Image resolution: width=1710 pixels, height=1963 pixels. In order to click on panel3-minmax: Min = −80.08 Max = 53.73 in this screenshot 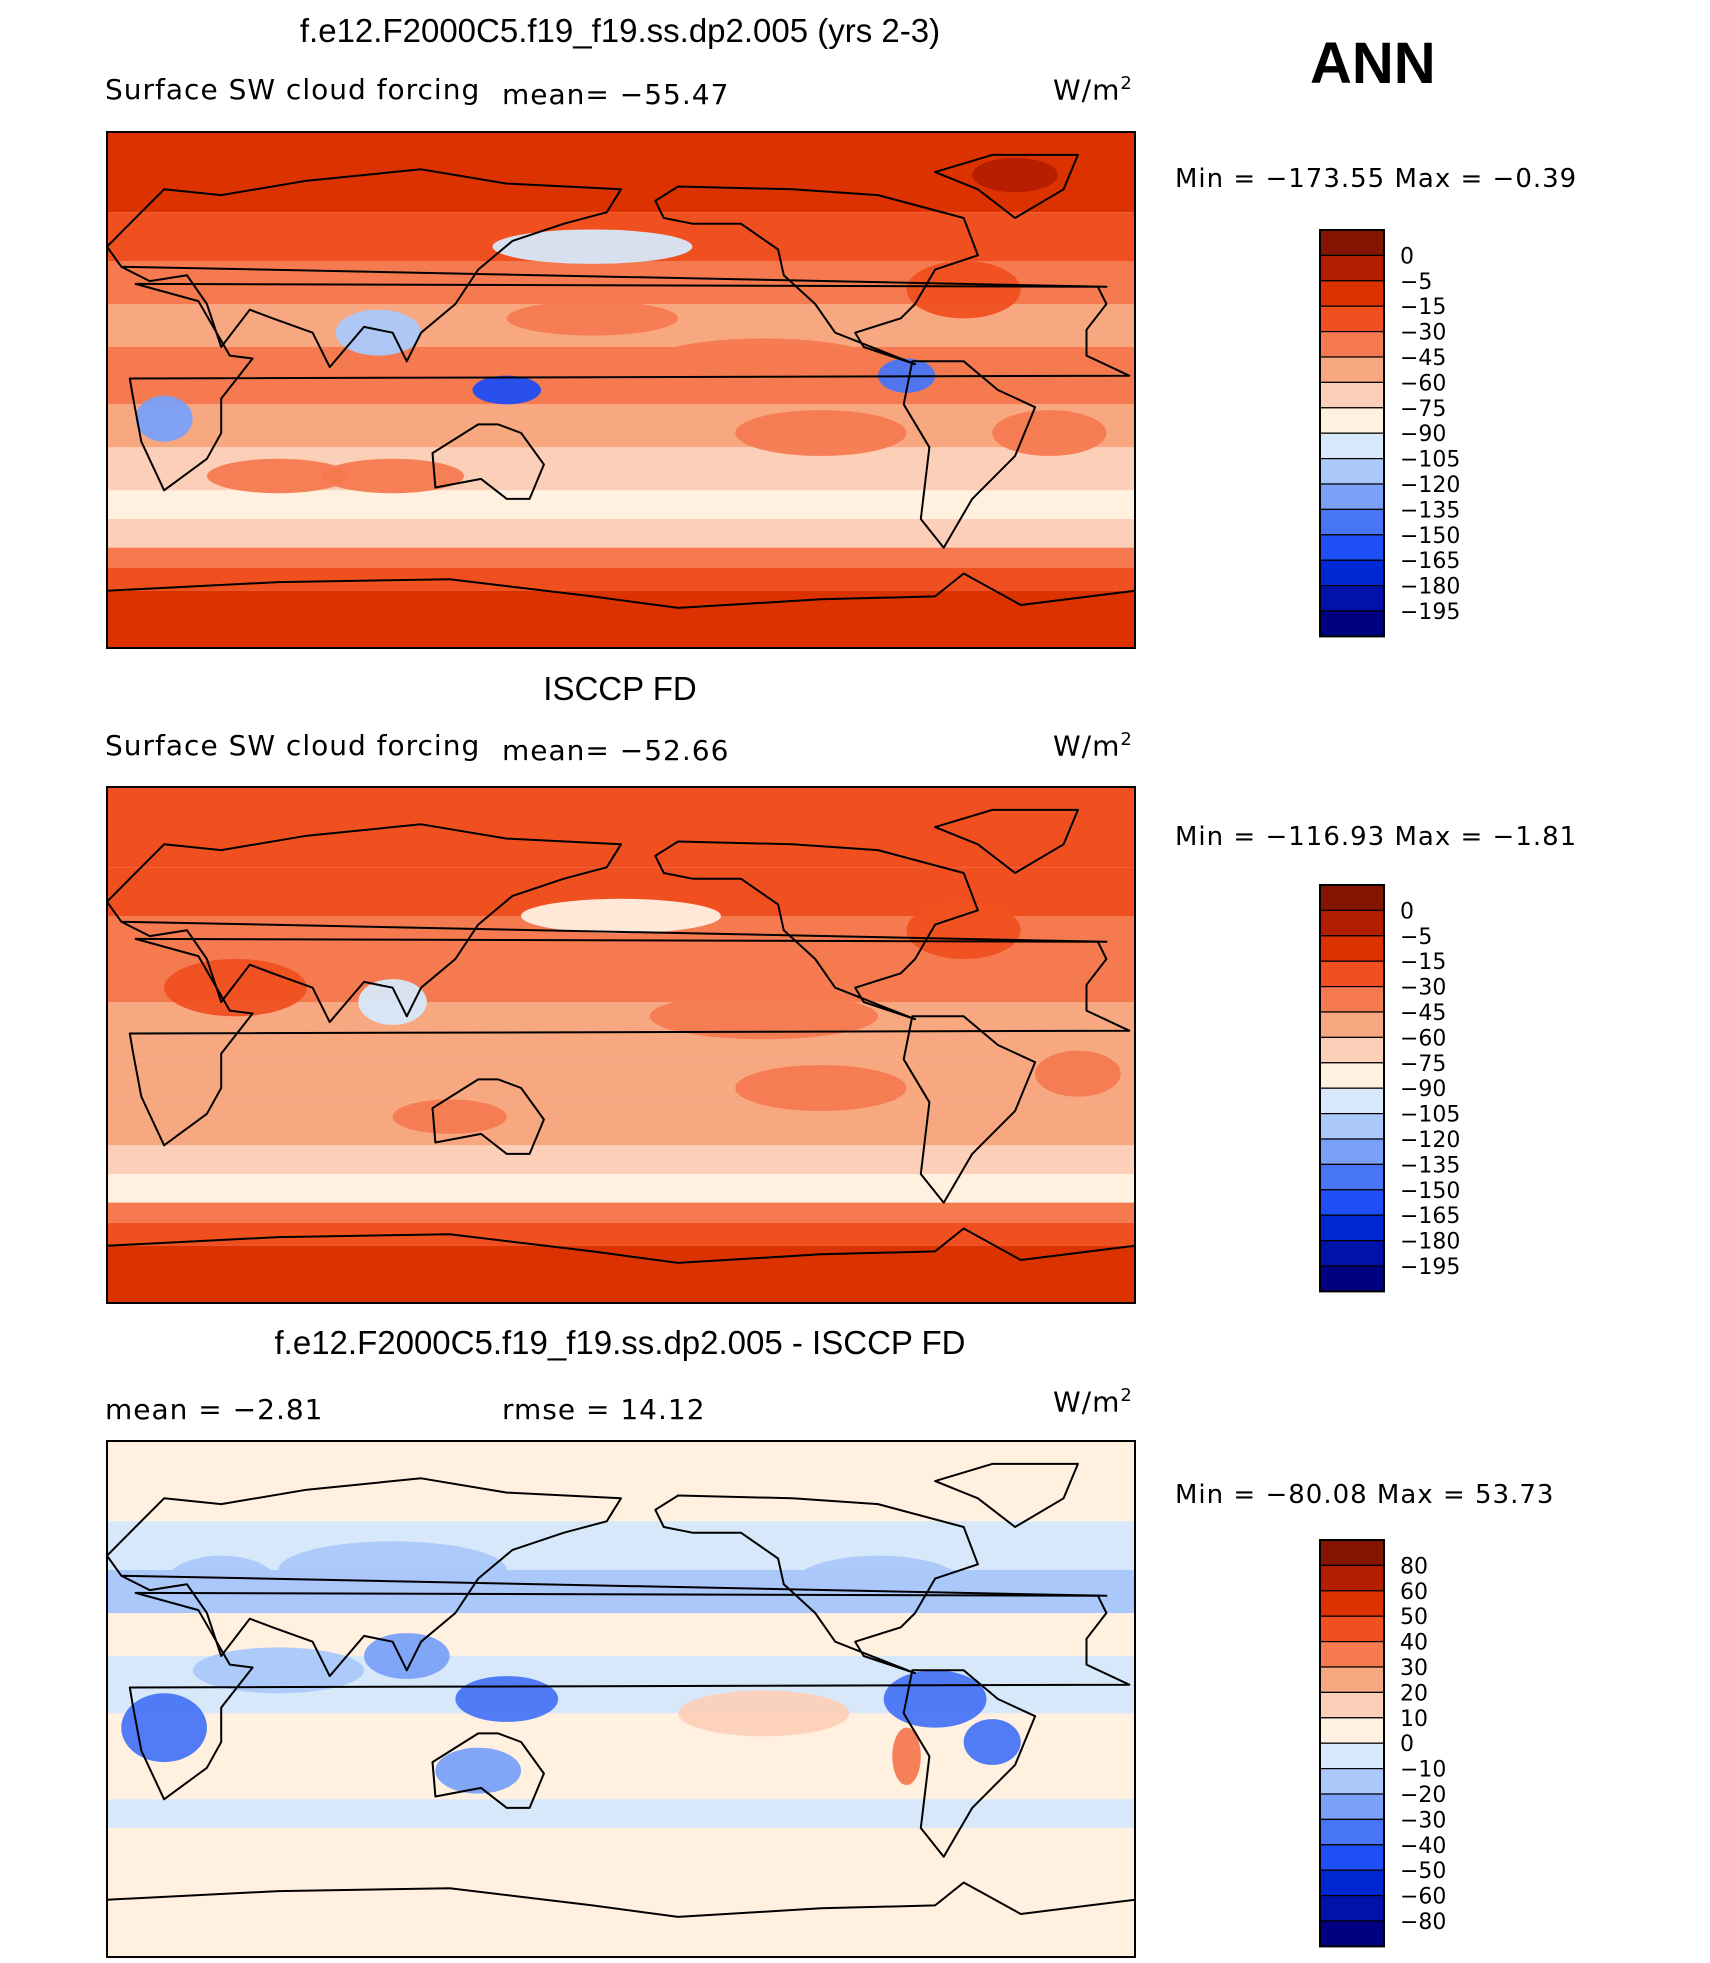, I will do `click(1365, 1495)`.